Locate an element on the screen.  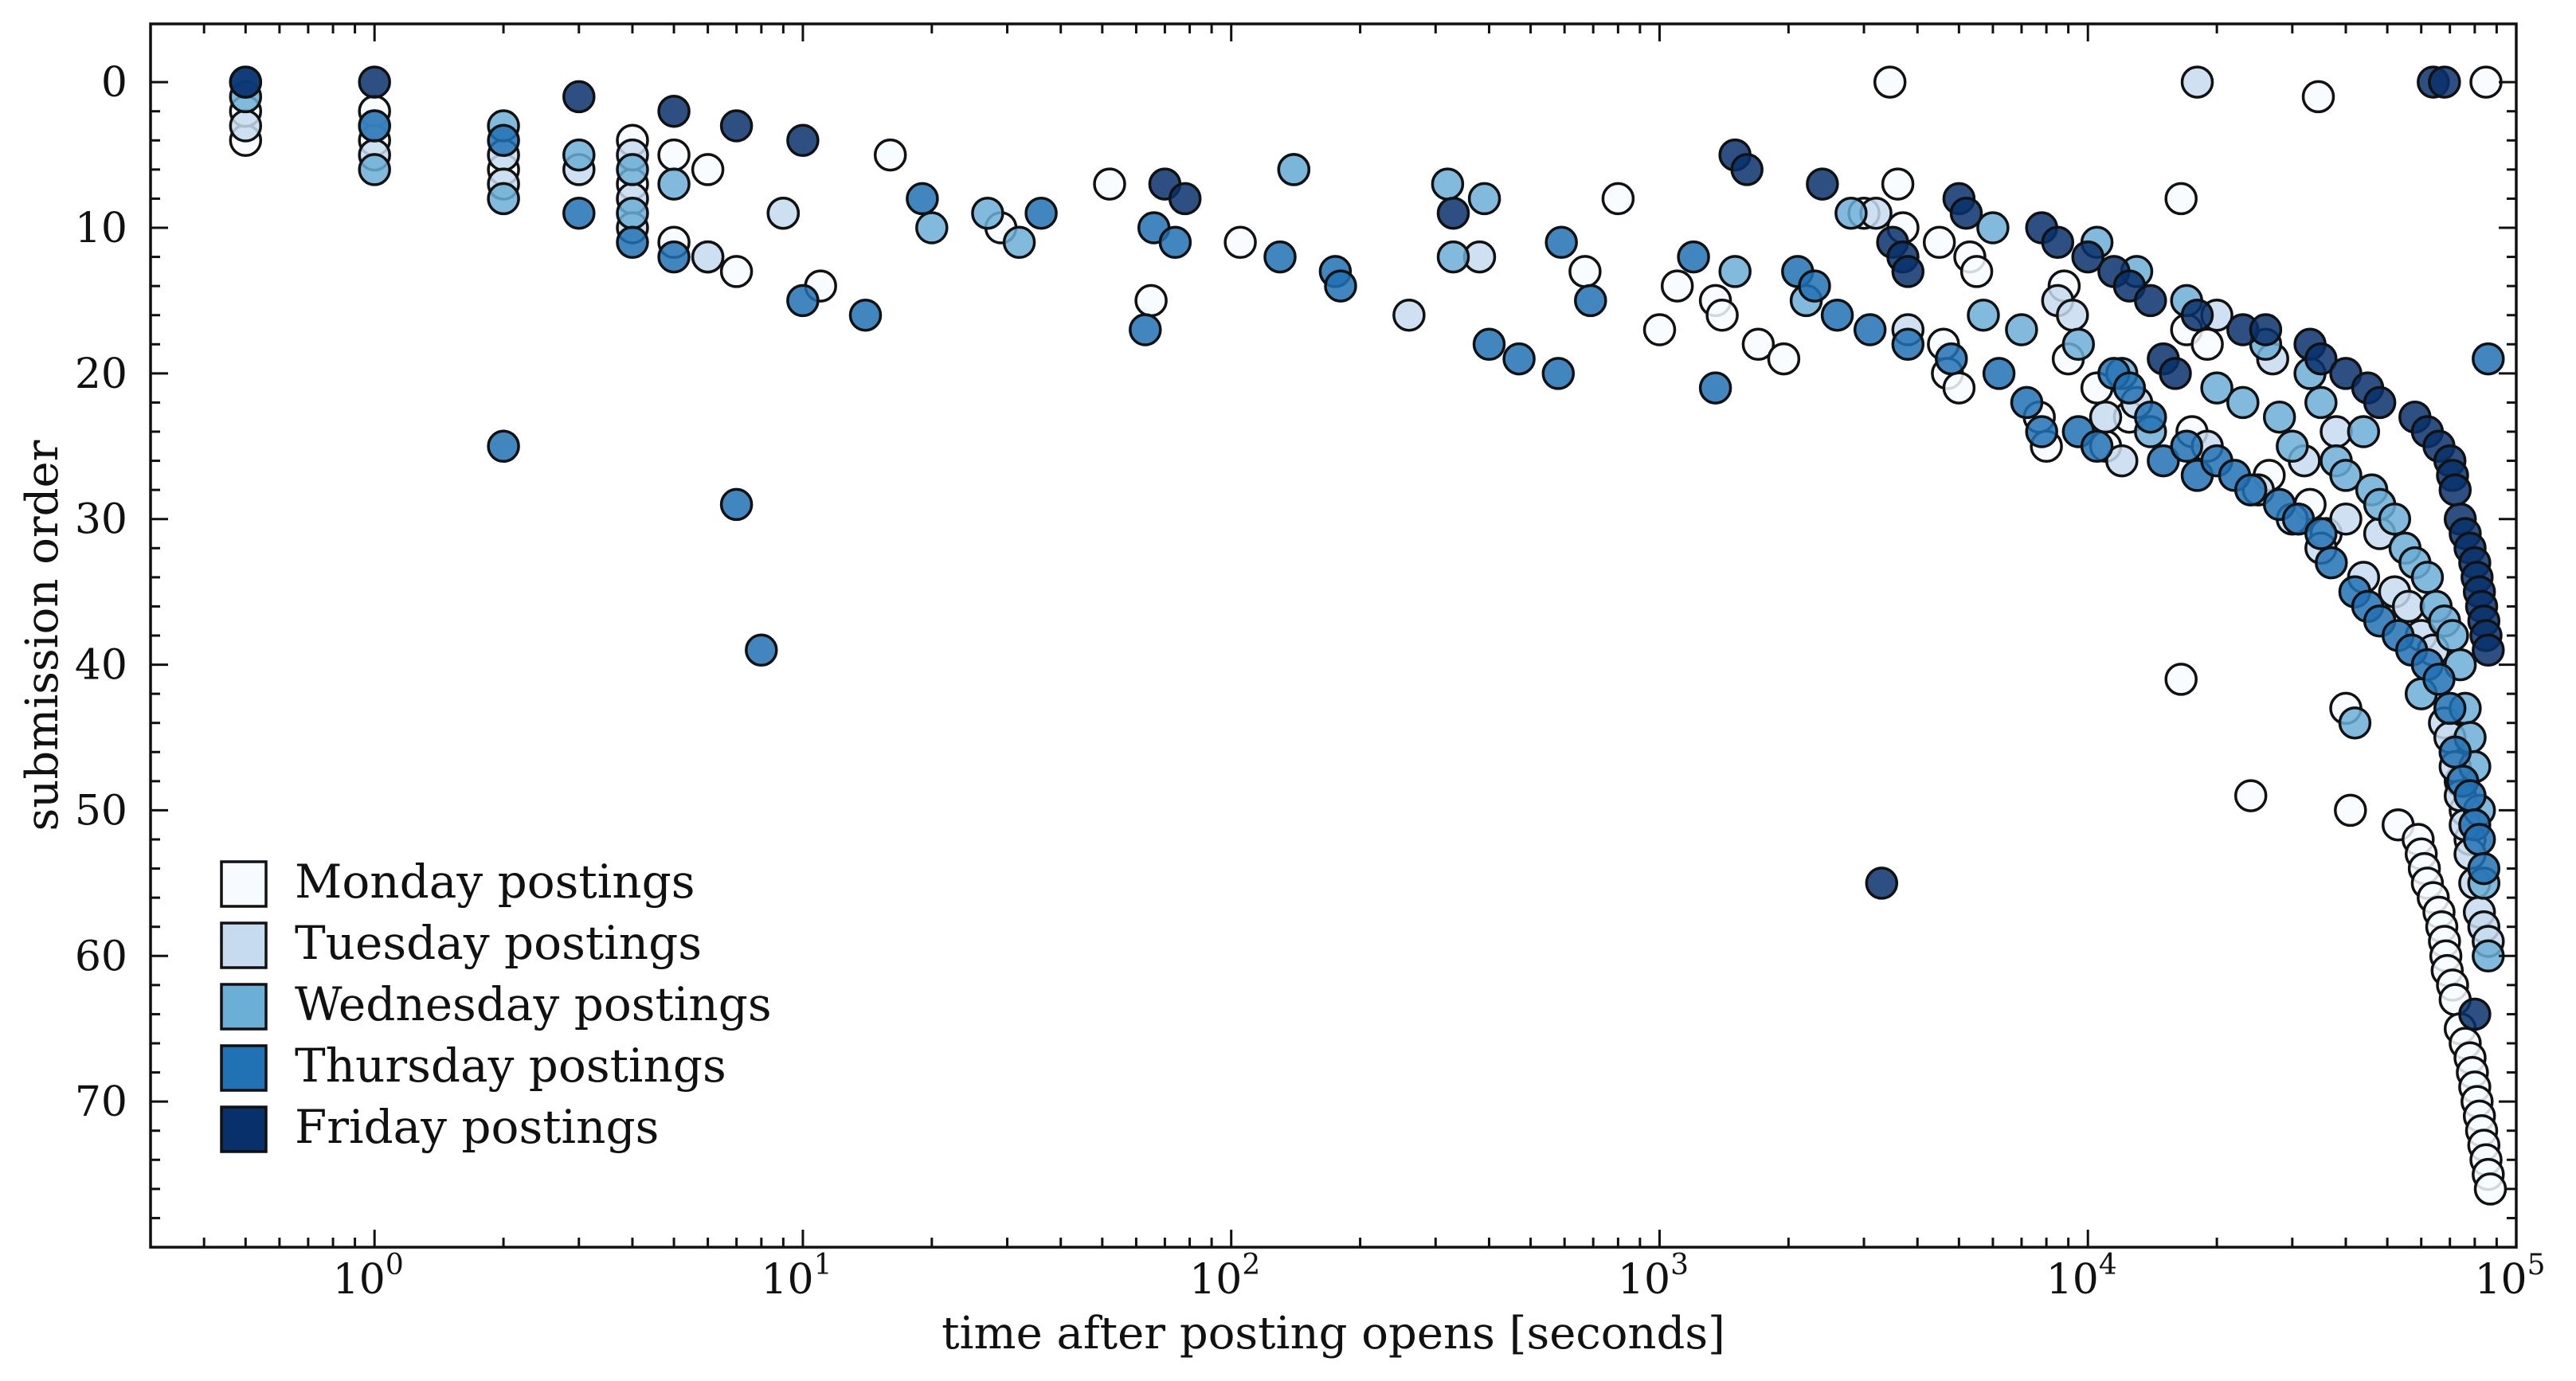
x-tick-label: 10² is located at coordinates (1224, 1276).